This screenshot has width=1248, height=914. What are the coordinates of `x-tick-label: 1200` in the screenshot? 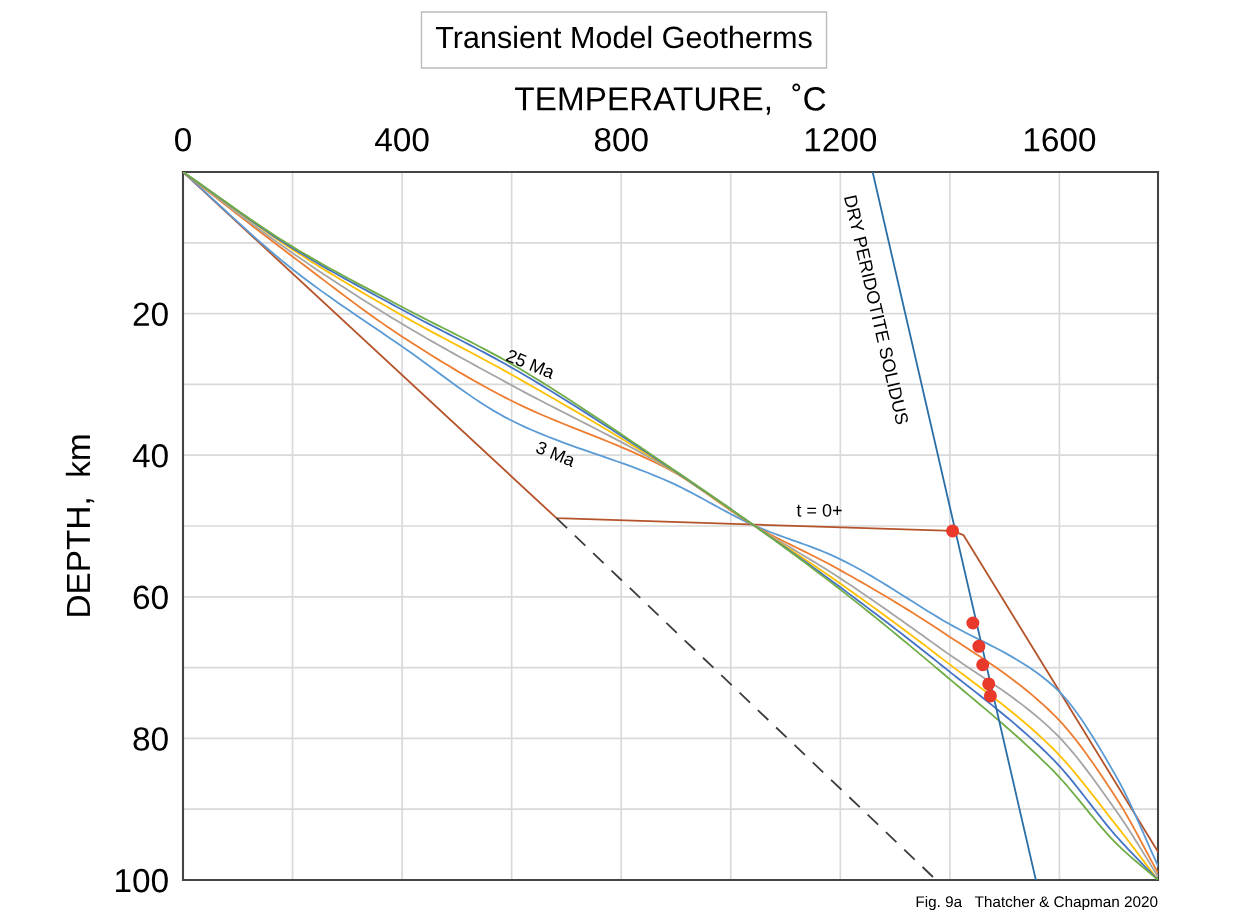 It's located at (841, 139).